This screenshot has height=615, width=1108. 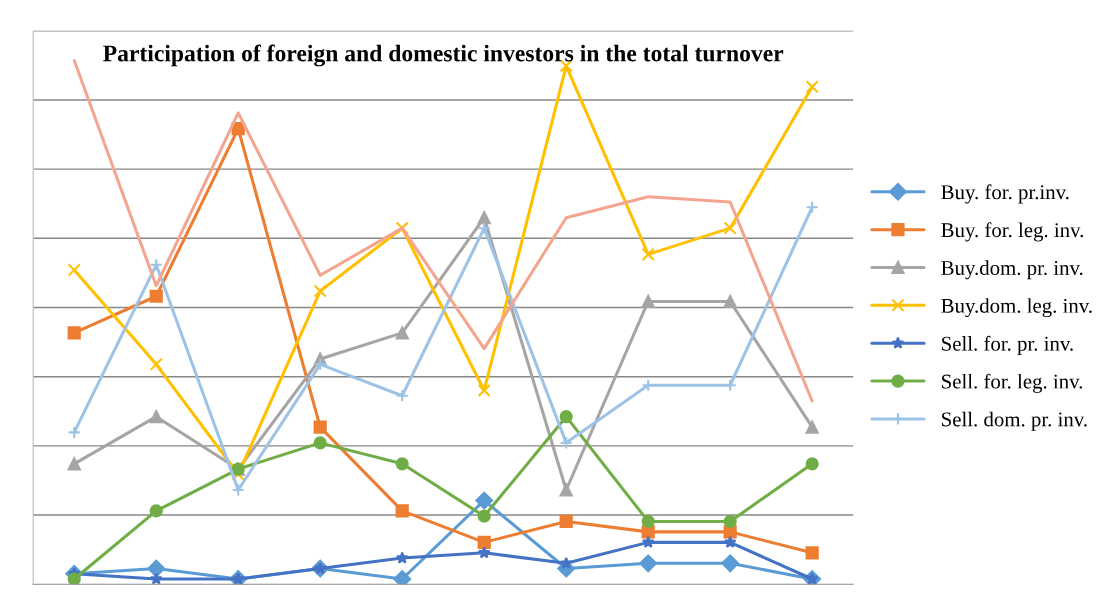 What do you see at coordinates (1012, 270) in the screenshot?
I see `legend-label: Buy.dom. pr. inv.` at bounding box center [1012, 270].